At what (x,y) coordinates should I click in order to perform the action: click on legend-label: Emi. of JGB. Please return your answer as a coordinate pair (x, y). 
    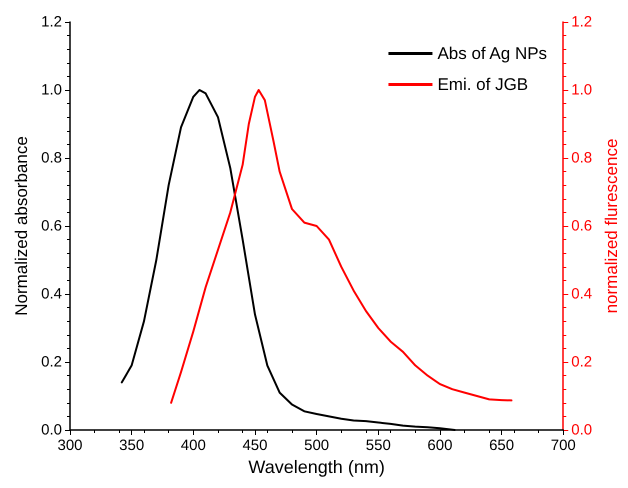
    Looking at the image, I should click on (482, 84).